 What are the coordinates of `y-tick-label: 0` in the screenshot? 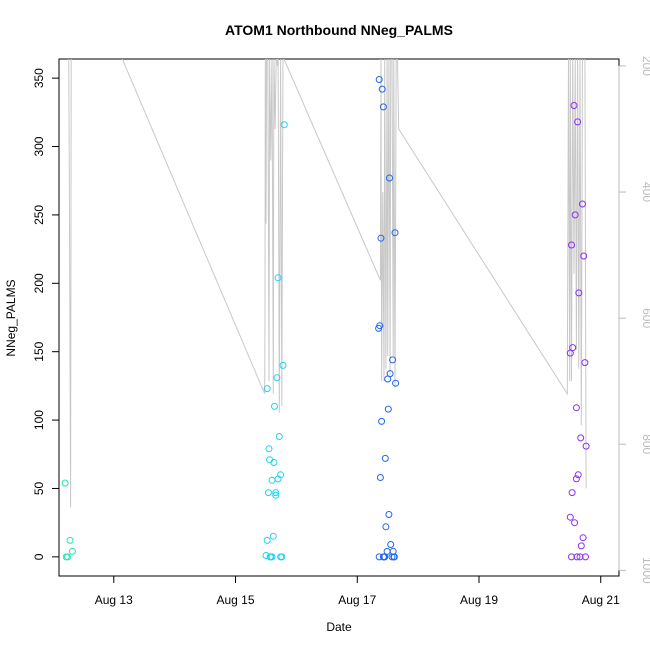 It's located at (39, 556).